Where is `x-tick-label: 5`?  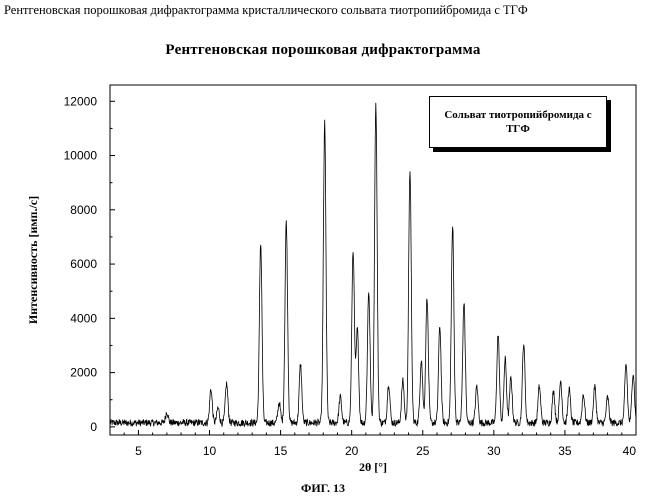 x-tick-label: 5 is located at coordinates (138, 451).